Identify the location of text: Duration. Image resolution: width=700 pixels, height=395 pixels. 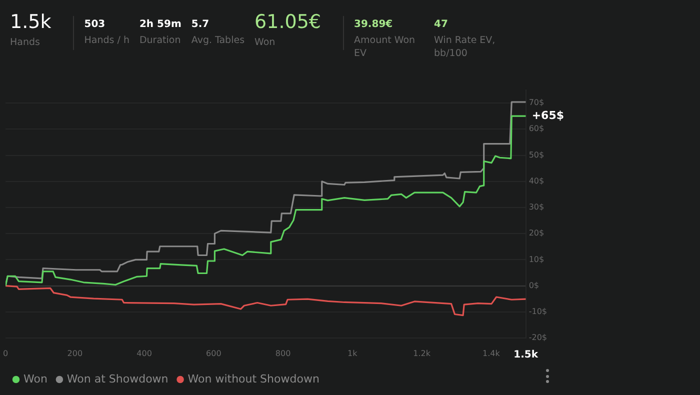
(160, 40).